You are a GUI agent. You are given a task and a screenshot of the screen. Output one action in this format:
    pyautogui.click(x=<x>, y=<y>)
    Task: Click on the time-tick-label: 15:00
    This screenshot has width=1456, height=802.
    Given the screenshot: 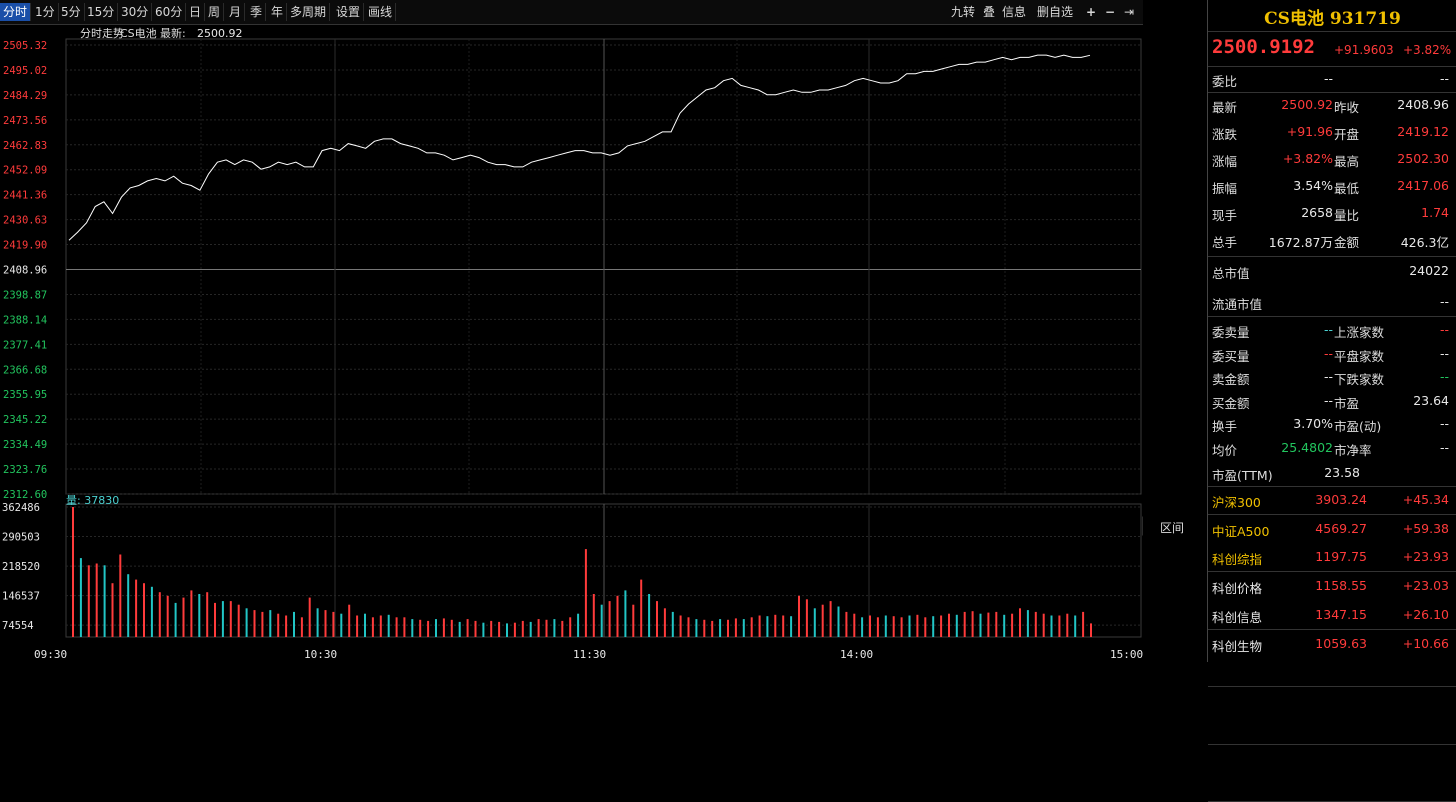 What is the action you would take?
    pyautogui.click(x=1126, y=654)
    